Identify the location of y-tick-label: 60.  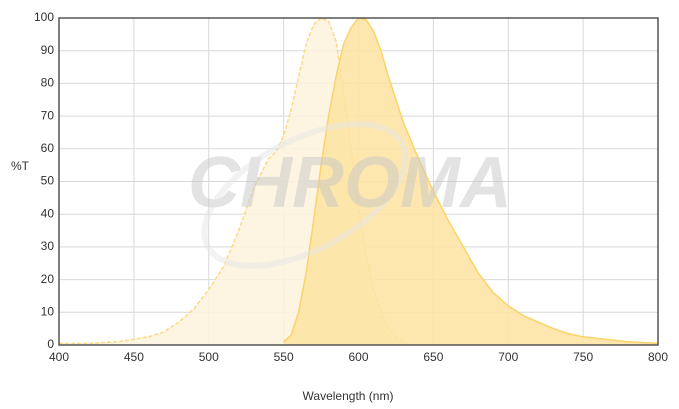
(48, 148).